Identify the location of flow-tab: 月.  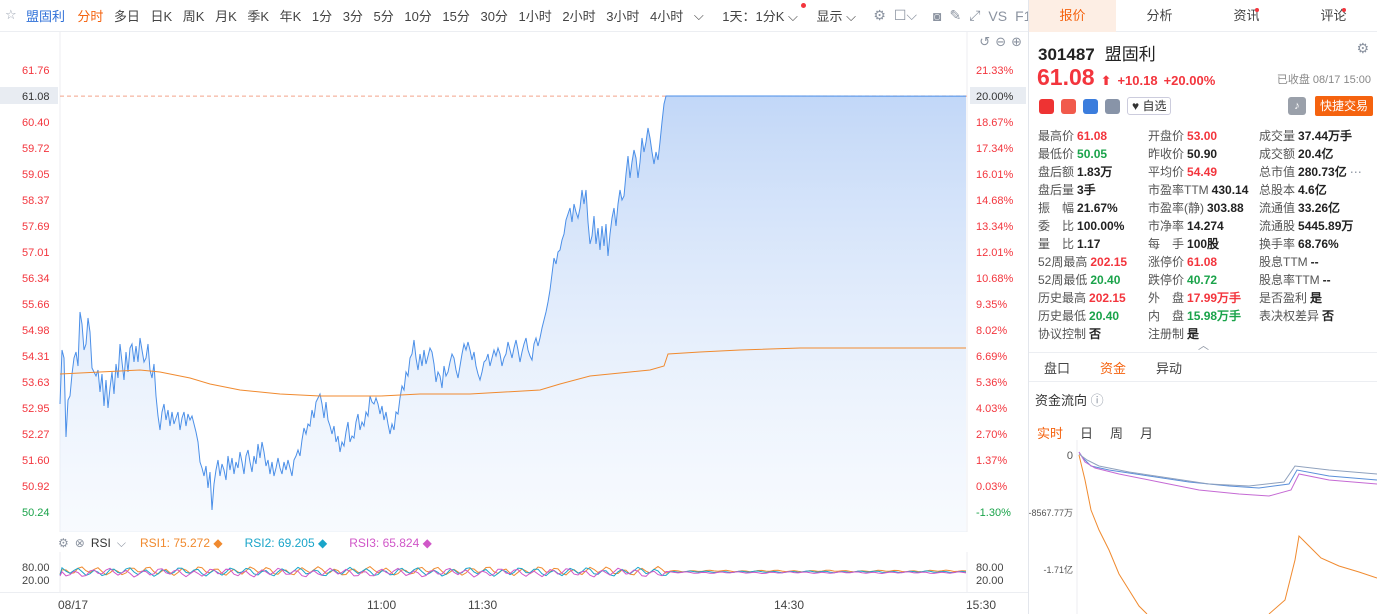
(1147, 433).